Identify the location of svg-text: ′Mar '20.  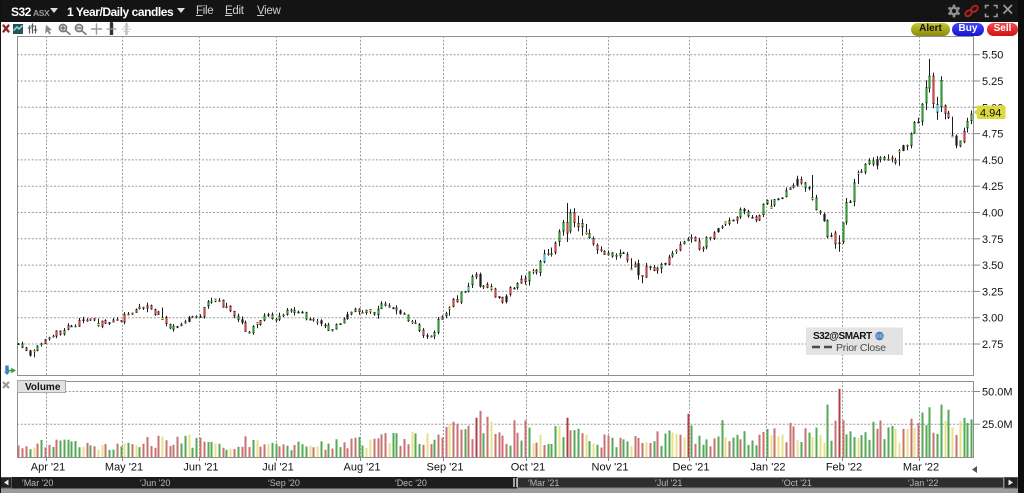
(37, 483).